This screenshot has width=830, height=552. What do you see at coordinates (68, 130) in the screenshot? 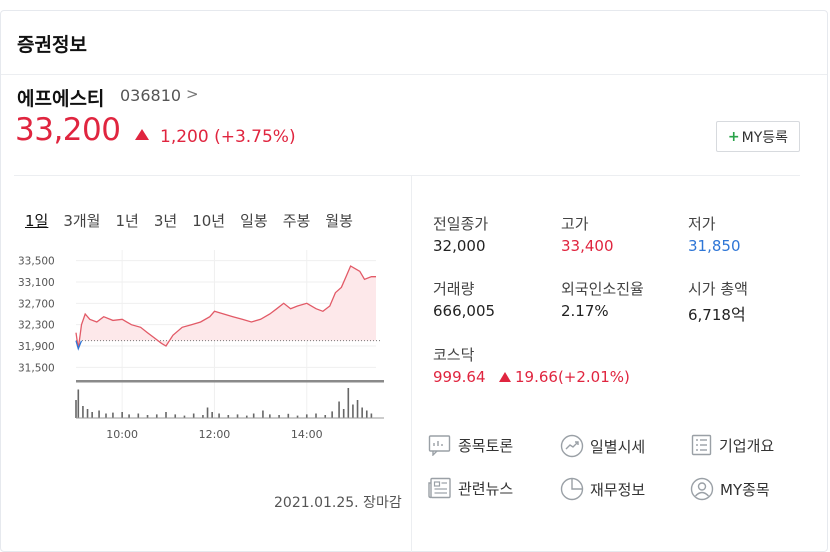
I see `current-price: 33,200` at bounding box center [68, 130].